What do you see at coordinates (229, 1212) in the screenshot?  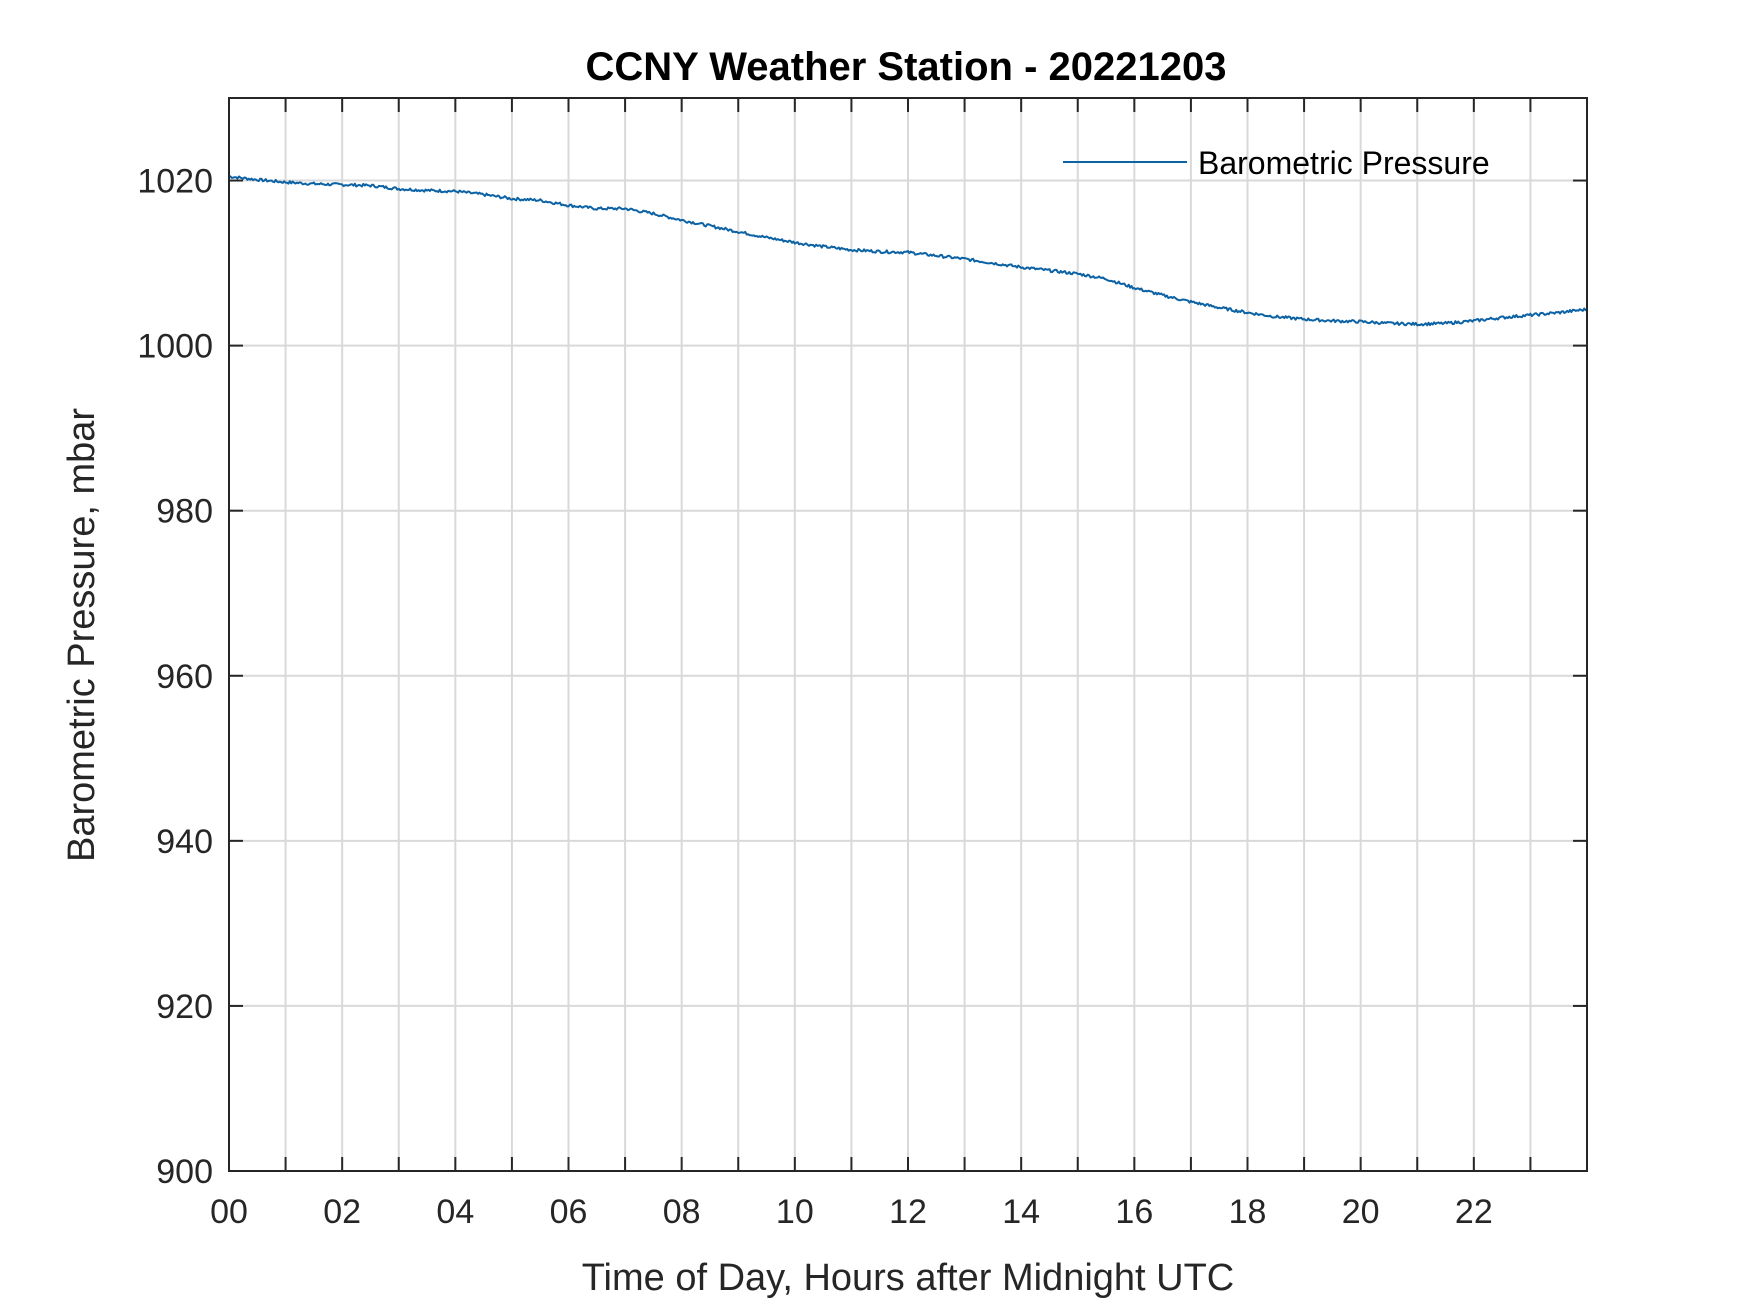 I see `x-tick-label: 00` at bounding box center [229, 1212].